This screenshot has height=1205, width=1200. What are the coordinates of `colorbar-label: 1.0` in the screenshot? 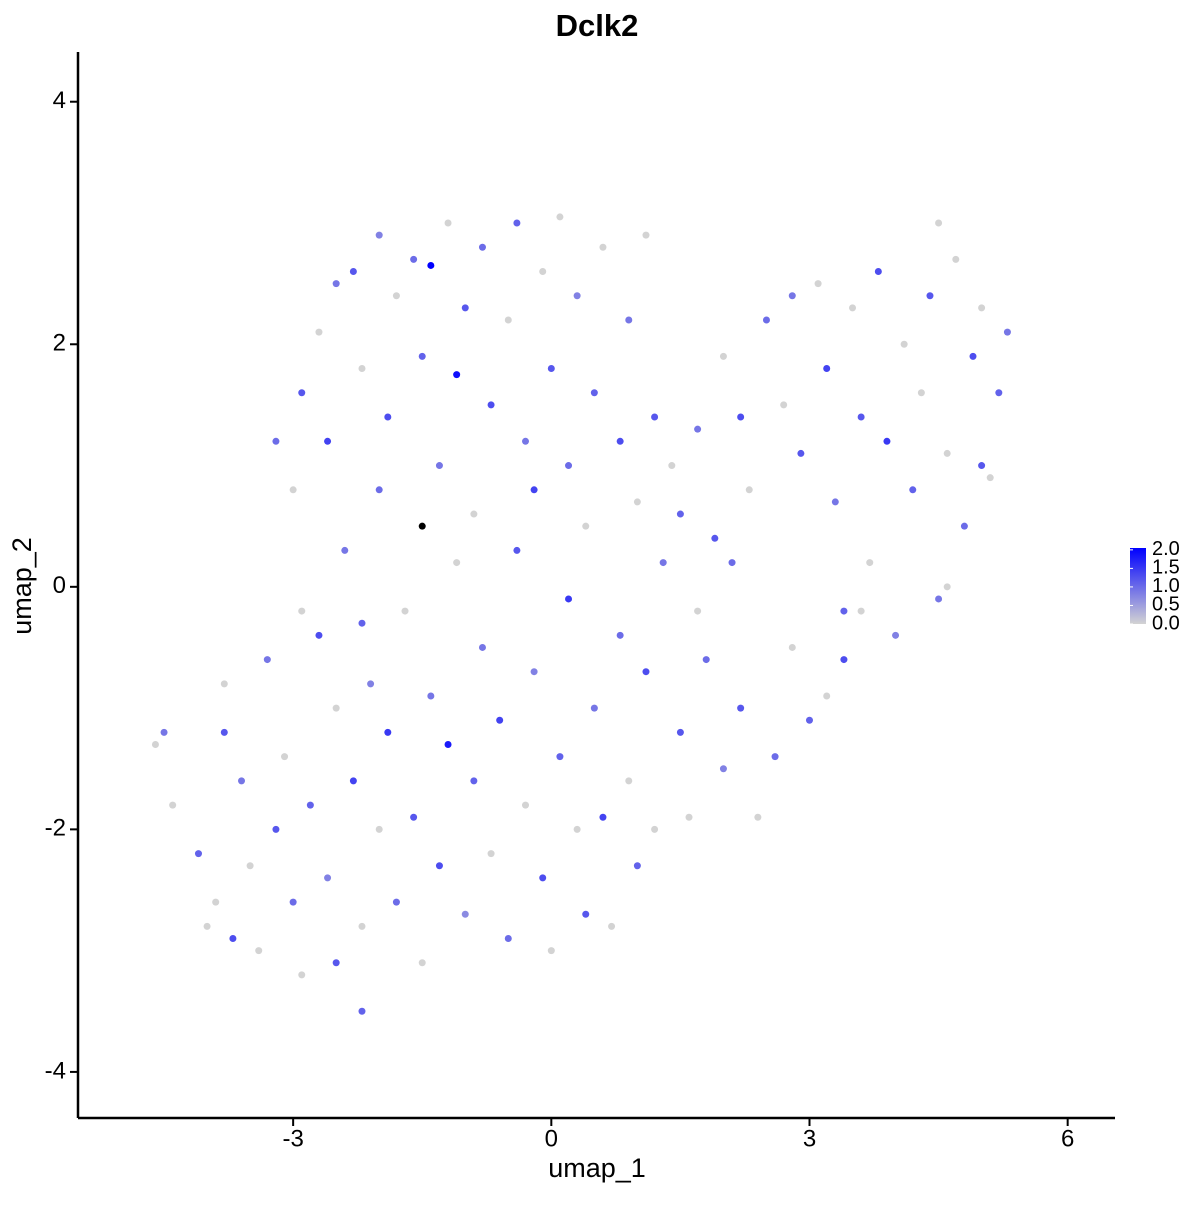 It's located at (1166, 586).